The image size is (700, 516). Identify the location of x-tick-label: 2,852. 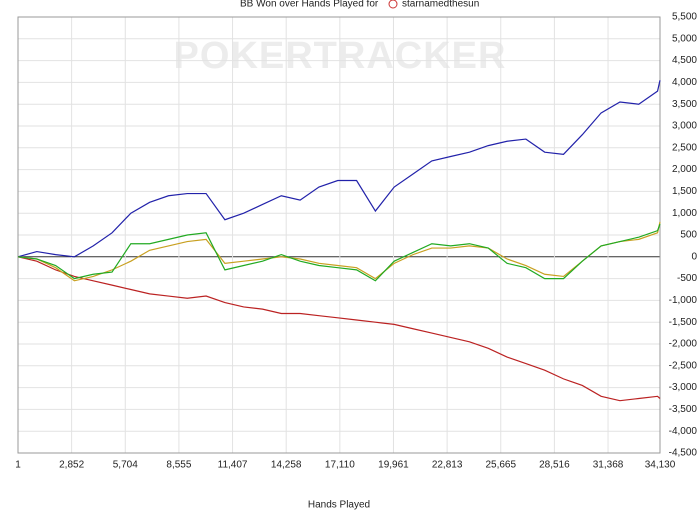
(71, 465).